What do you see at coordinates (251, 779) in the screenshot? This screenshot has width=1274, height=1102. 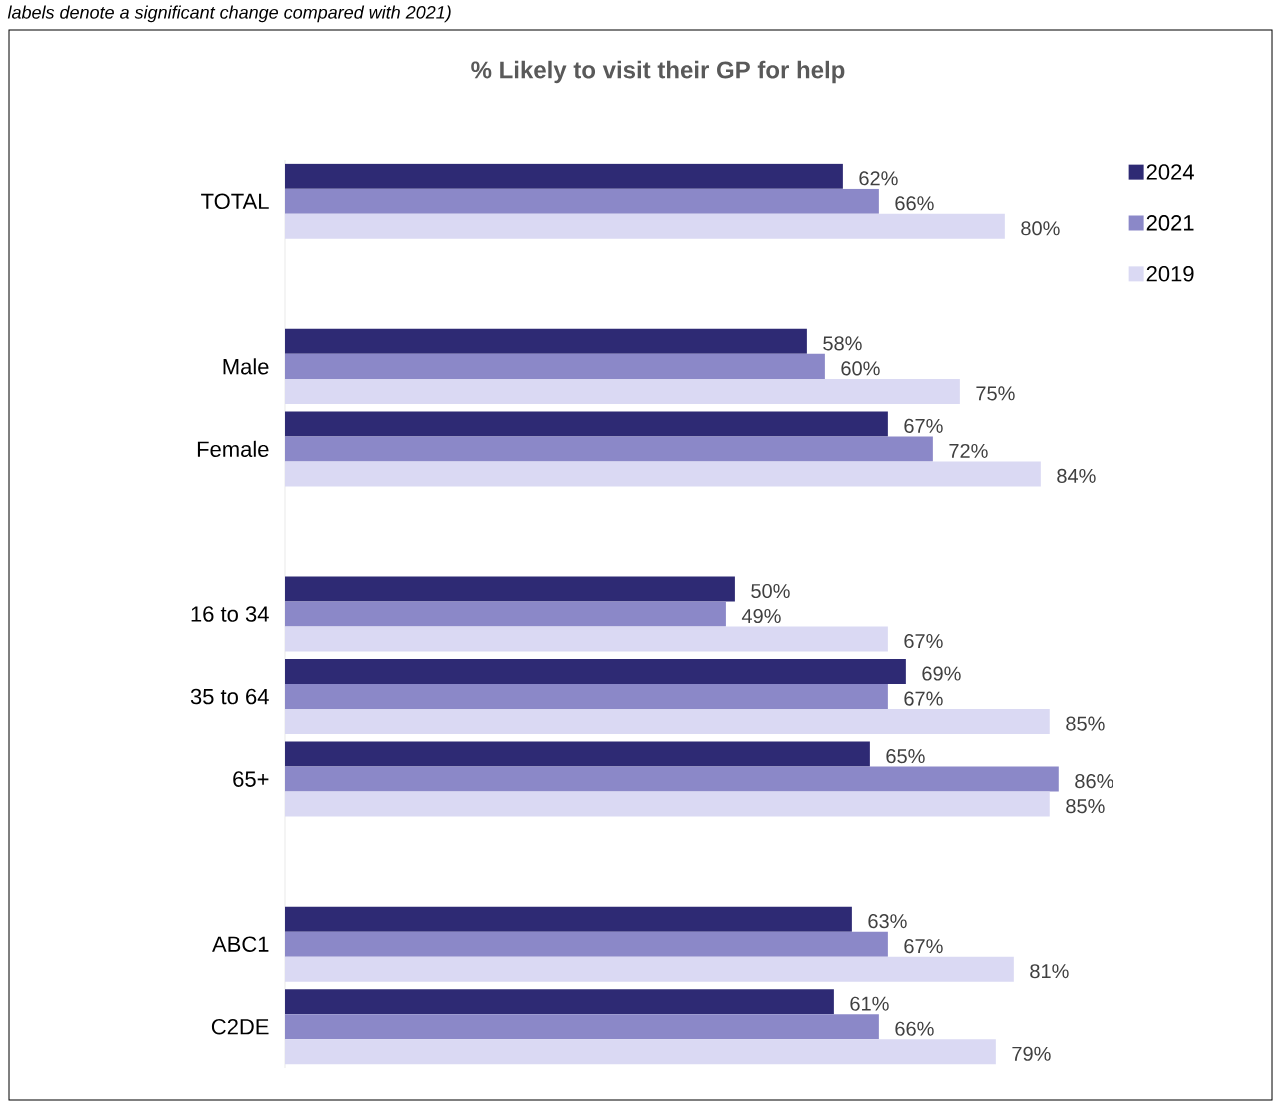 I see `y-tick-label: 65+` at bounding box center [251, 779].